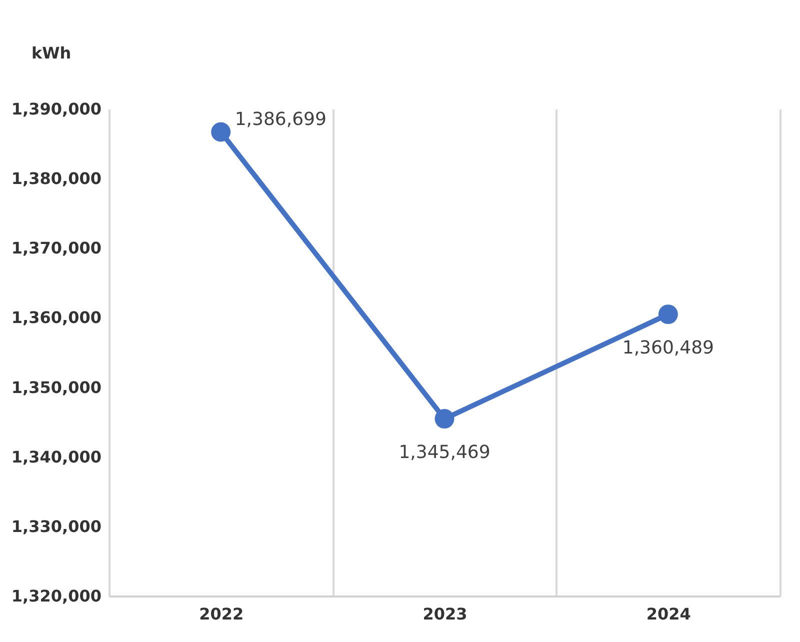 Image resolution: width=800 pixels, height=642 pixels. I want to click on y-tick-label: 1,330,000, so click(56, 526).